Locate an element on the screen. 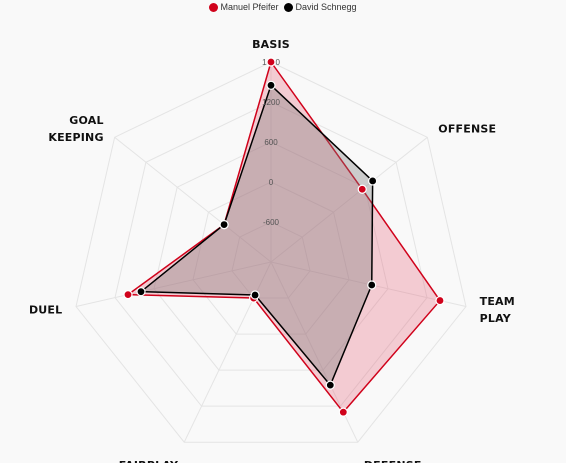 The image size is (566, 463). axis-label-offense: OFFENSE is located at coordinates (467, 129).